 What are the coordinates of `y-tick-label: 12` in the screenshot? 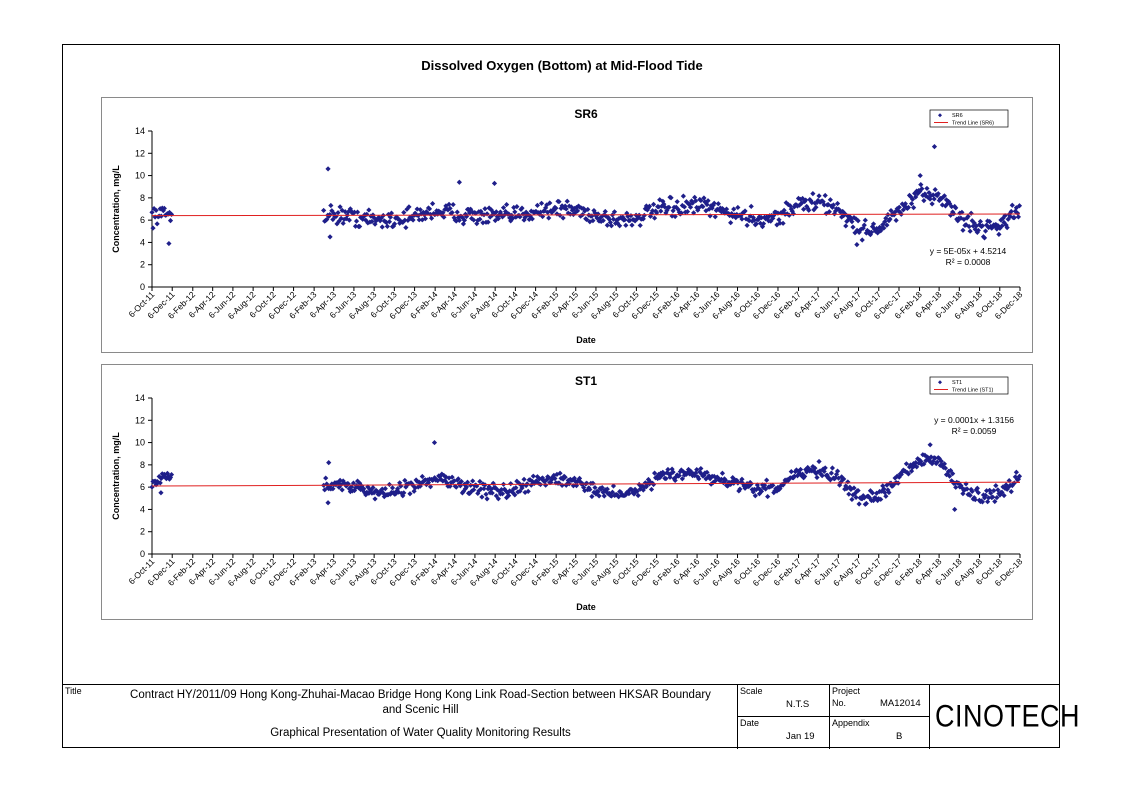 It's located at (140, 420).